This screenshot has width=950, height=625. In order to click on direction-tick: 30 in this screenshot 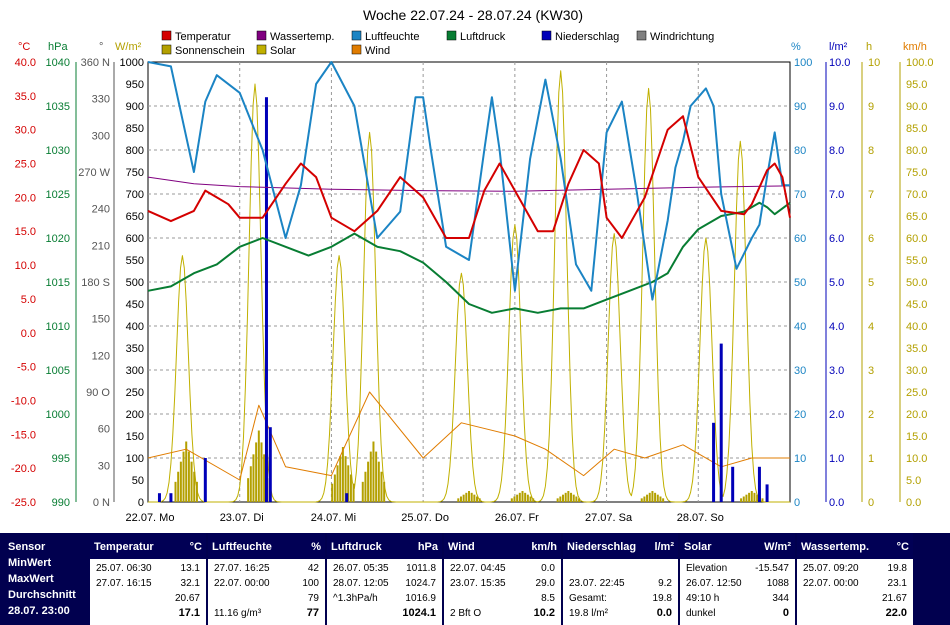, I will do `click(104, 466)`.